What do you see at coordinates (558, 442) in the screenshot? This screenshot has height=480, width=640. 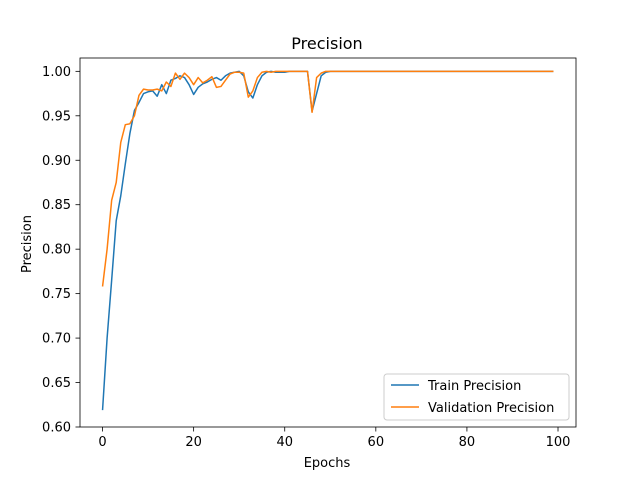 I see `x-tick-label: 100` at bounding box center [558, 442].